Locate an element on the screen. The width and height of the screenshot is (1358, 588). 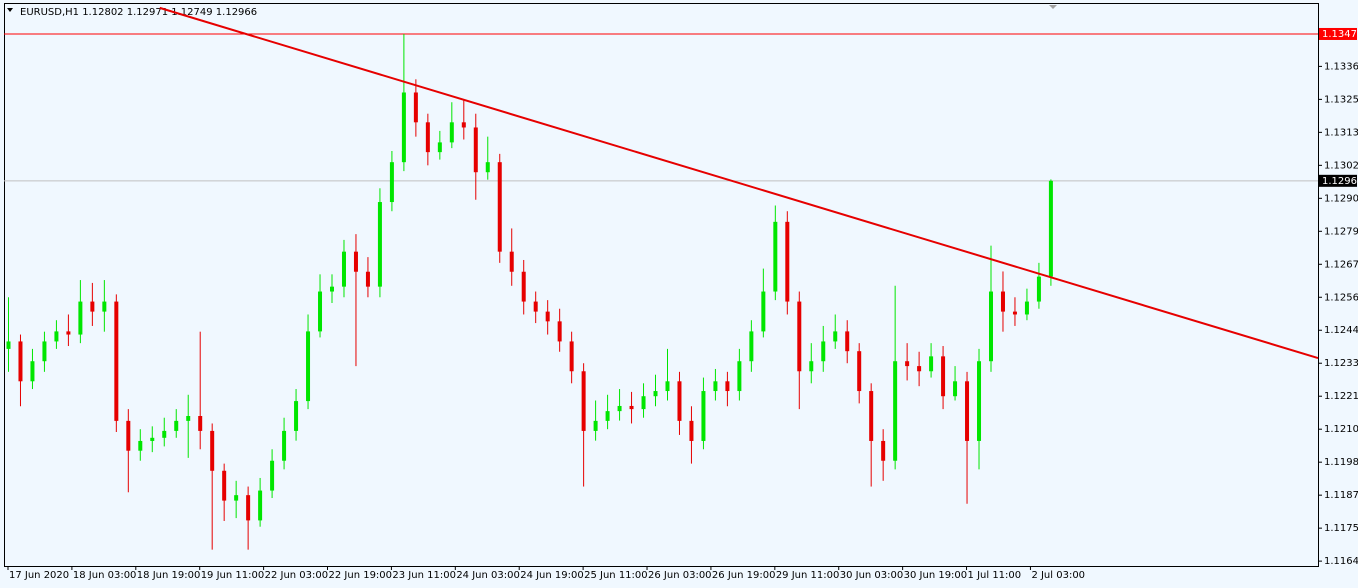
x-tick-label: 18 Jun 03:00 is located at coordinates (105, 575).